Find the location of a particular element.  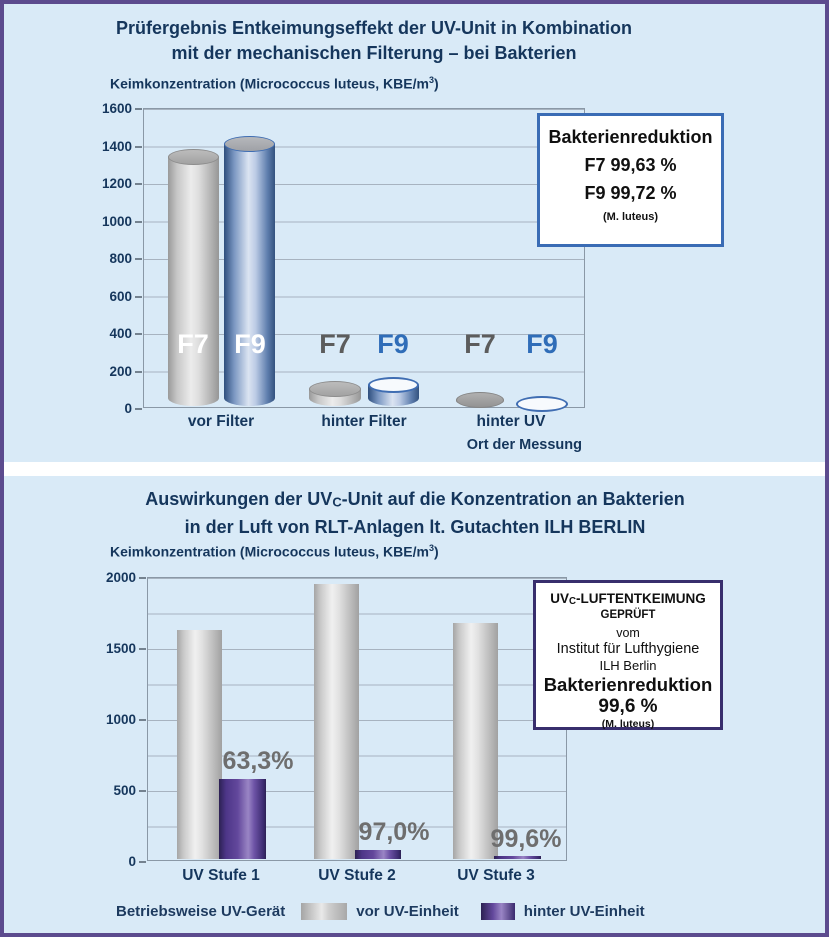

box-f9-value: F9 99,72 % is located at coordinates (630, 193).